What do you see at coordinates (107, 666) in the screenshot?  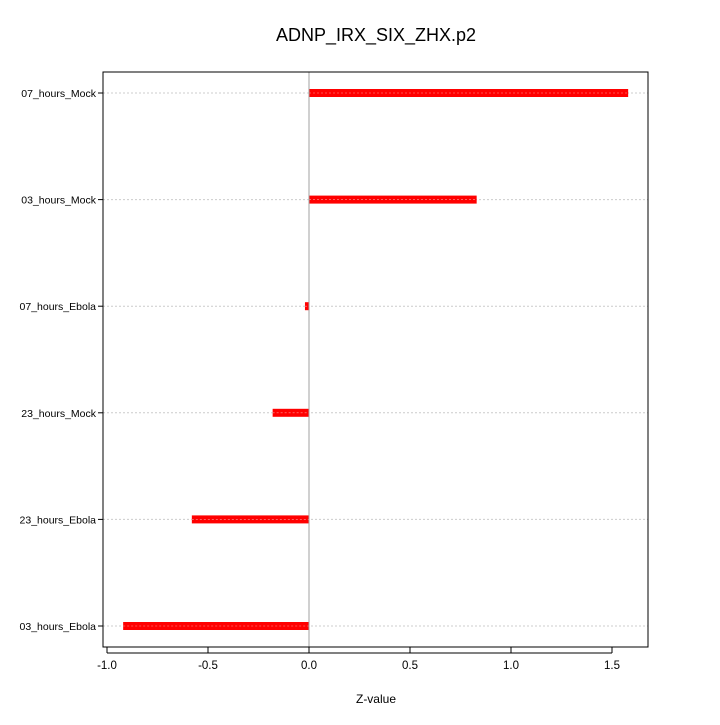 I see `x-tick-label: -1.0` at bounding box center [107, 666].